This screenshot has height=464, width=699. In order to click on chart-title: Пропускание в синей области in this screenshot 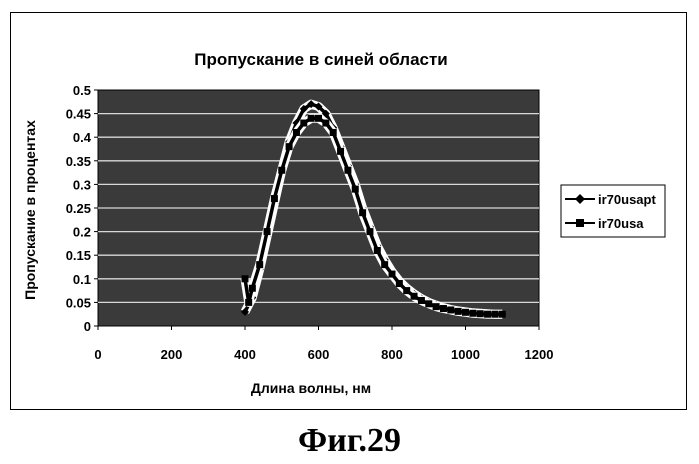, I will do `click(321, 59)`.